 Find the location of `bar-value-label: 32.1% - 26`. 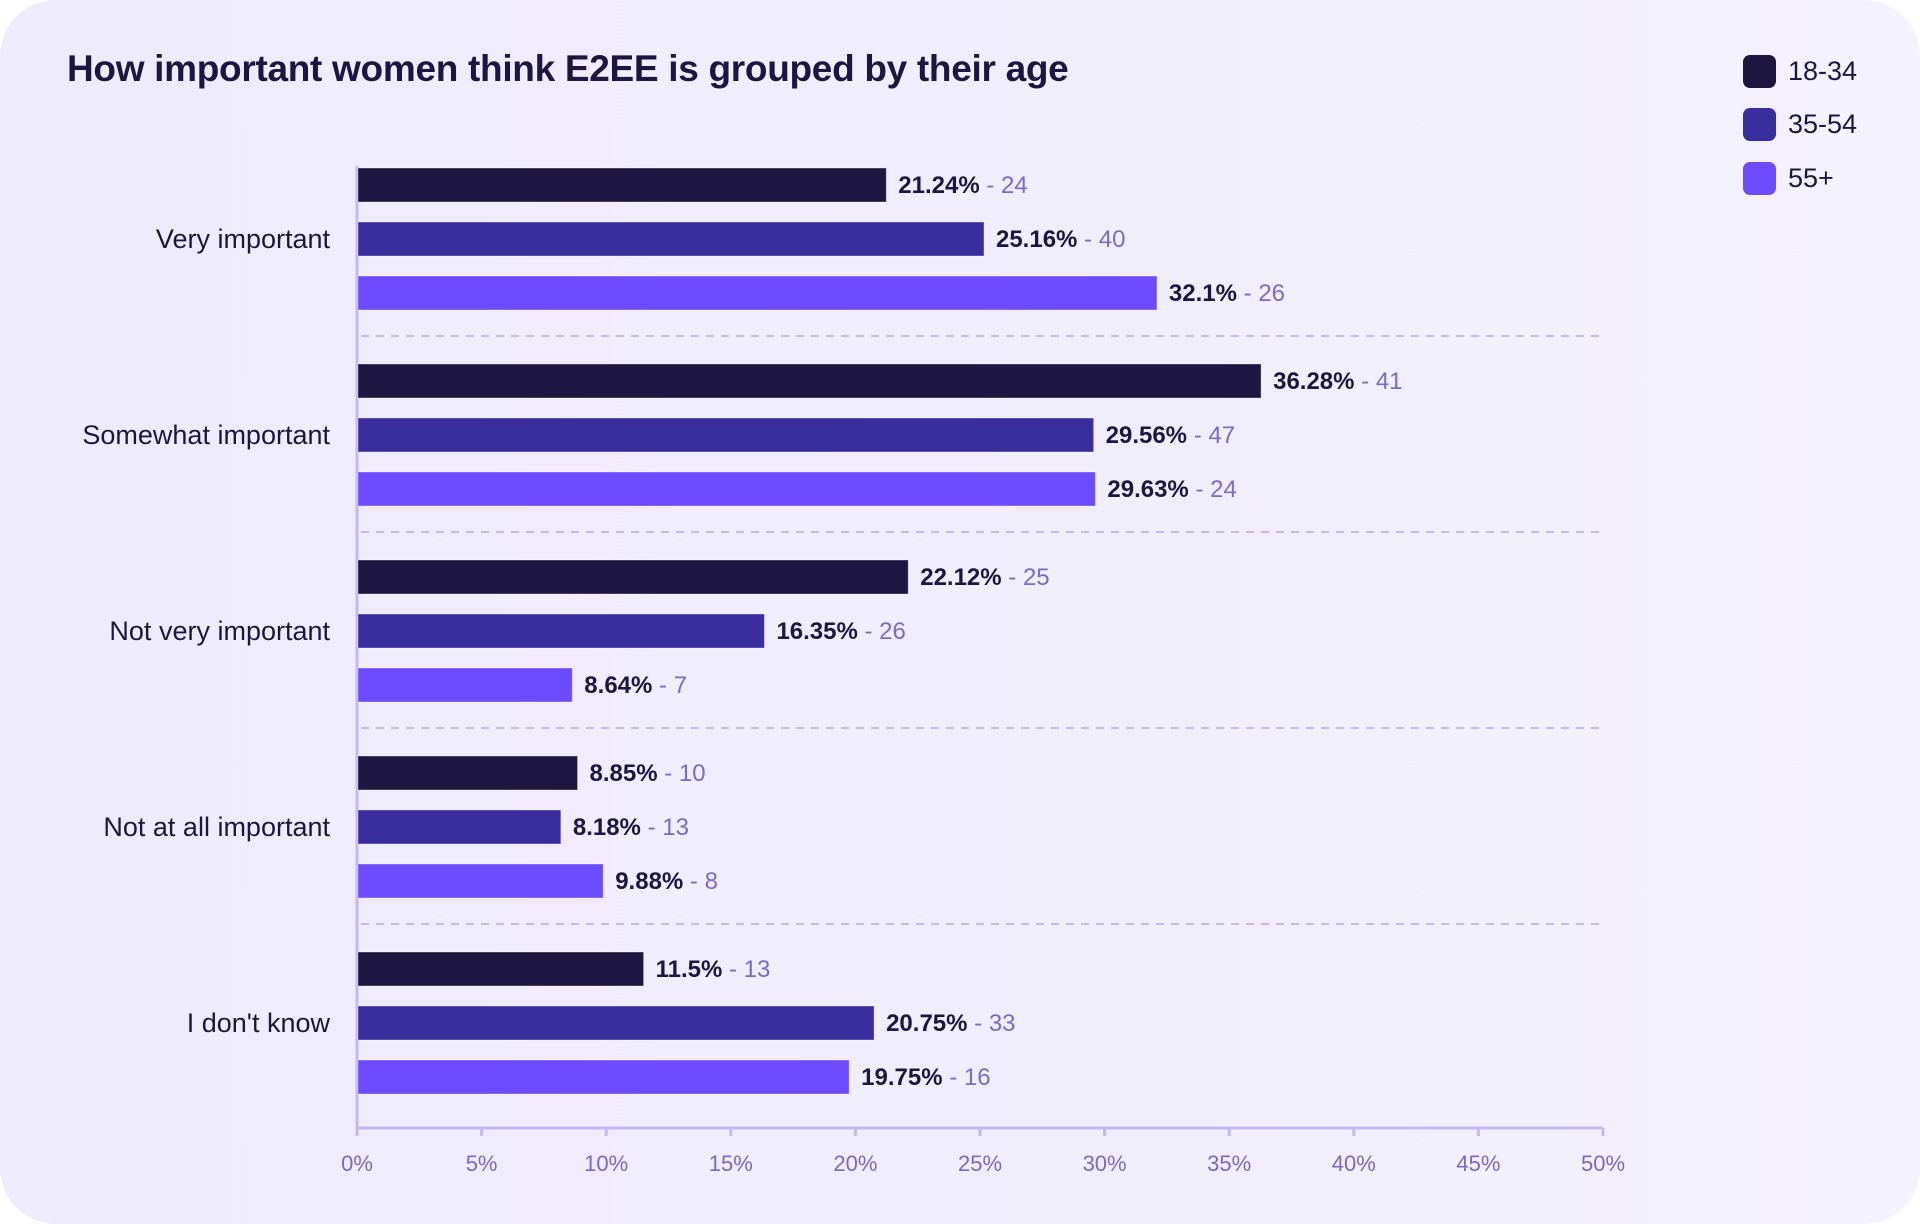

bar-value-label: 32.1% - 26 is located at coordinates (1227, 293).